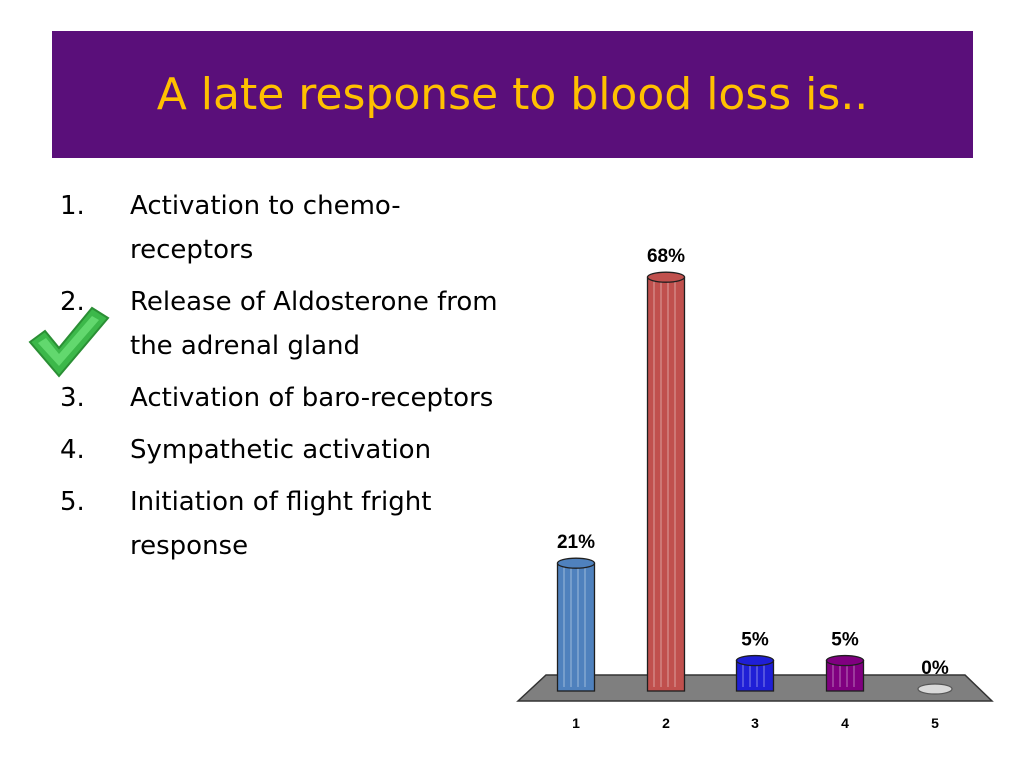 The image size is (1024, 768). What do you see at coordinates (845, 723) in the screenshot?
I see `x-tick-label: 4` at bounding box center [845, 723].